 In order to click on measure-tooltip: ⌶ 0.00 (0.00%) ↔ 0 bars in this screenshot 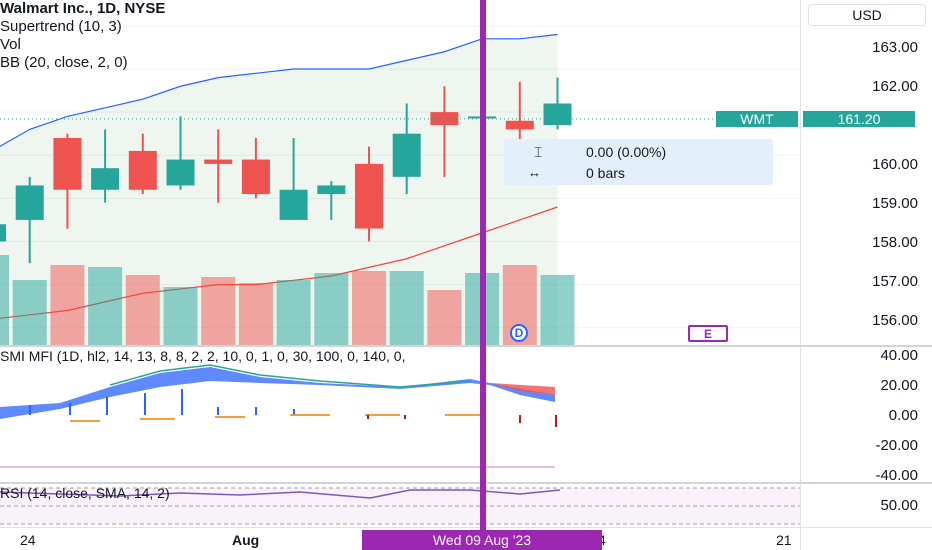, I will do `click(638, 162)`.